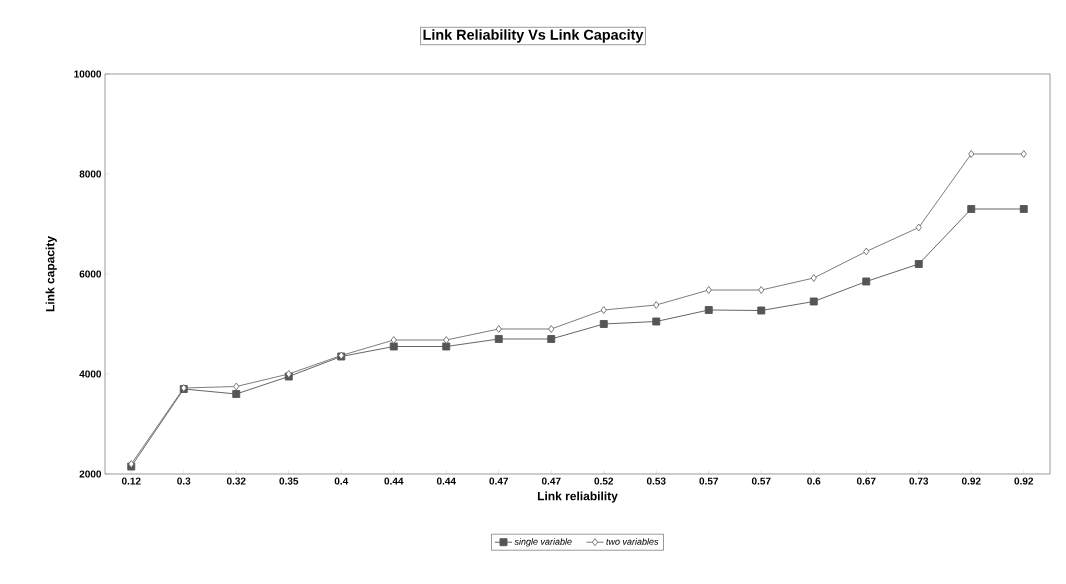 The image size is (1066, 584). Describe the element at coordinates (814, 481) in the screenshot. I see `x-tick-label: 0.6` at that location.